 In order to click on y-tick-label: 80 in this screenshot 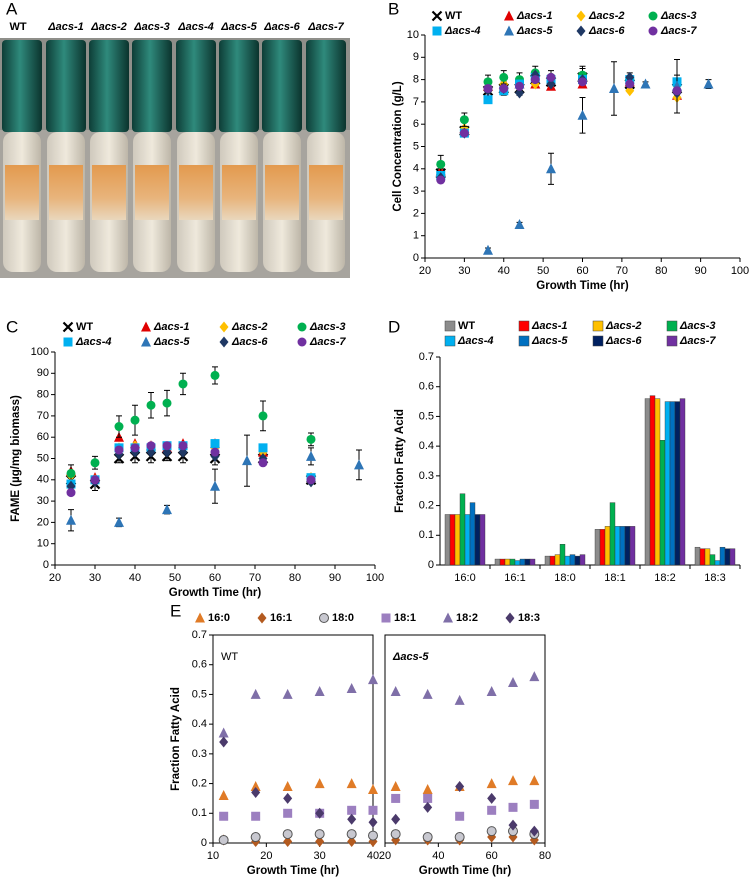, I will do `click(43, 395)`.